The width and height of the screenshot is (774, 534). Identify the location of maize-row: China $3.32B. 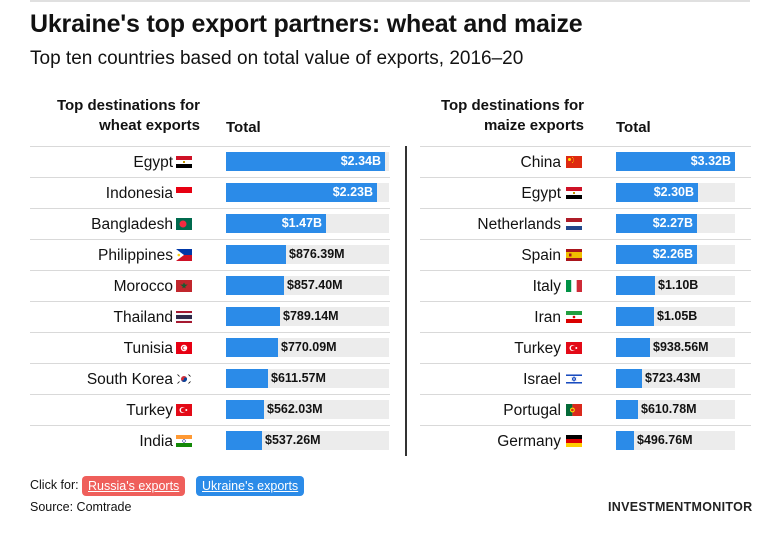
(585, 162).